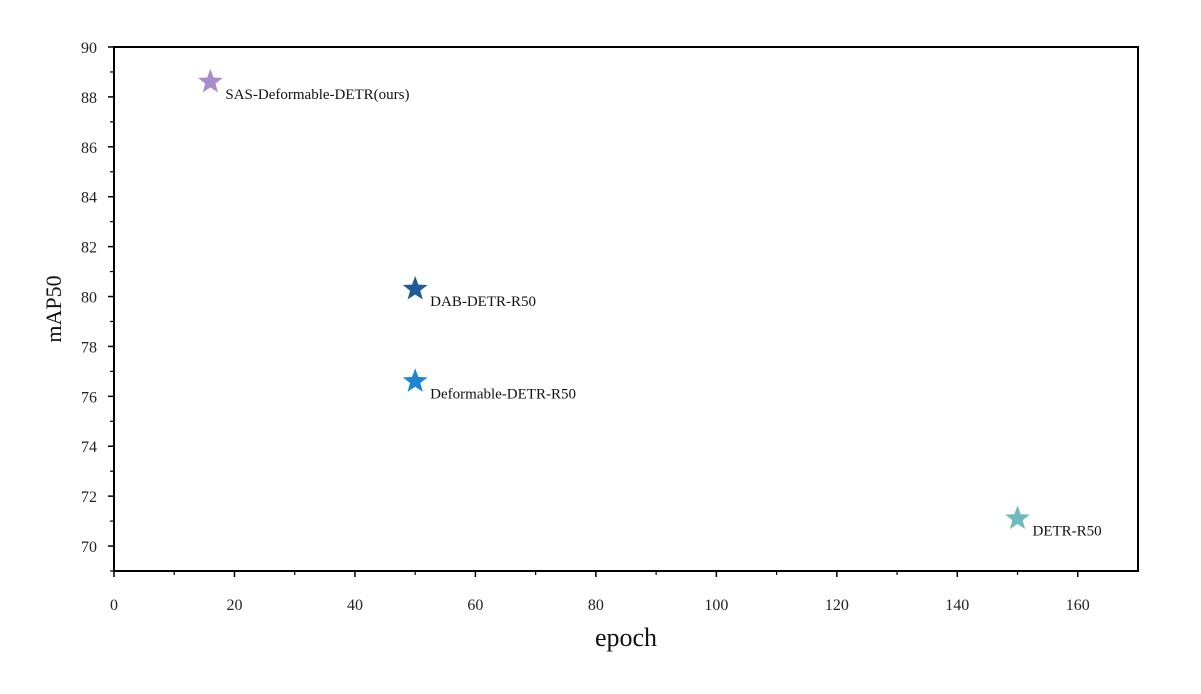  I want to click on x-axis-ticks: 0 20 40 60 80 100 120 140 160, so click(600, 592).